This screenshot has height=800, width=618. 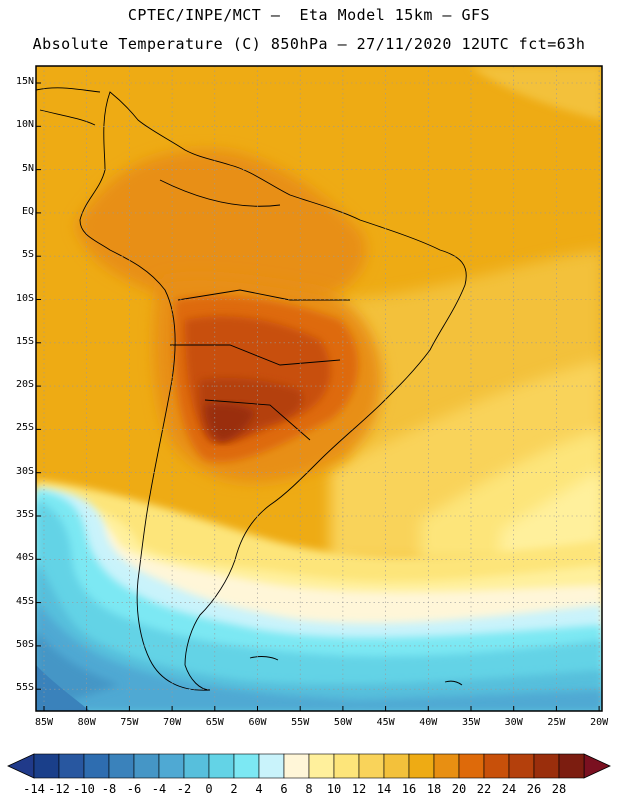 I want to click on lon-label-20W: 20W, so click(x=599, y=722).